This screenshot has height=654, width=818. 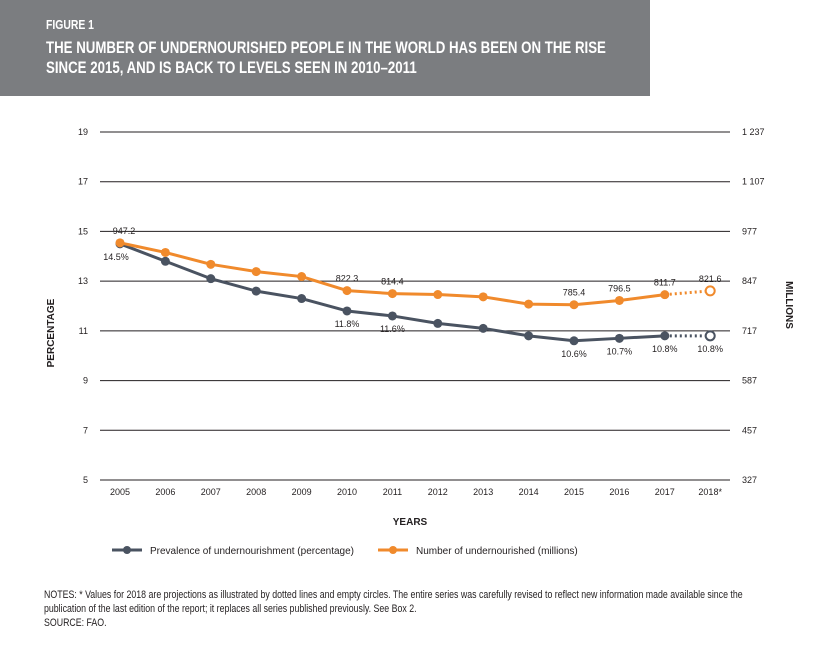 What do you see at coordinates (51, 332) in the screenshot?
I see `y-axis-left-title: PERCENTAGE` at bounding box center [51, 332].